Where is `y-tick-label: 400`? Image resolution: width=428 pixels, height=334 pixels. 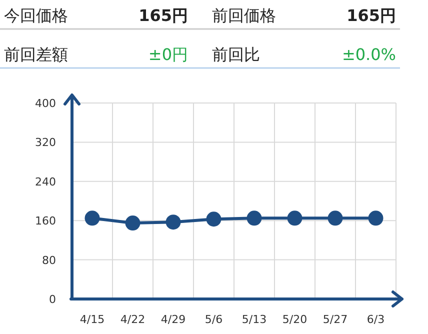 y-tick-label: 400 is located at coordinates (45, 103).